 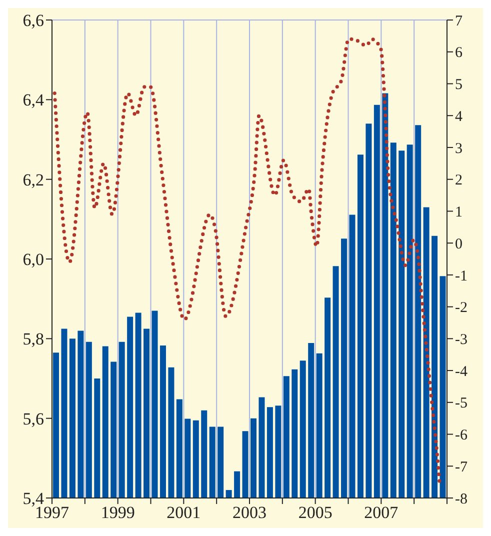 What do you see at coordinates (52, 512) in the screenshot?
I see `x-tick-label: 1997` at bounding box center [52, 512].